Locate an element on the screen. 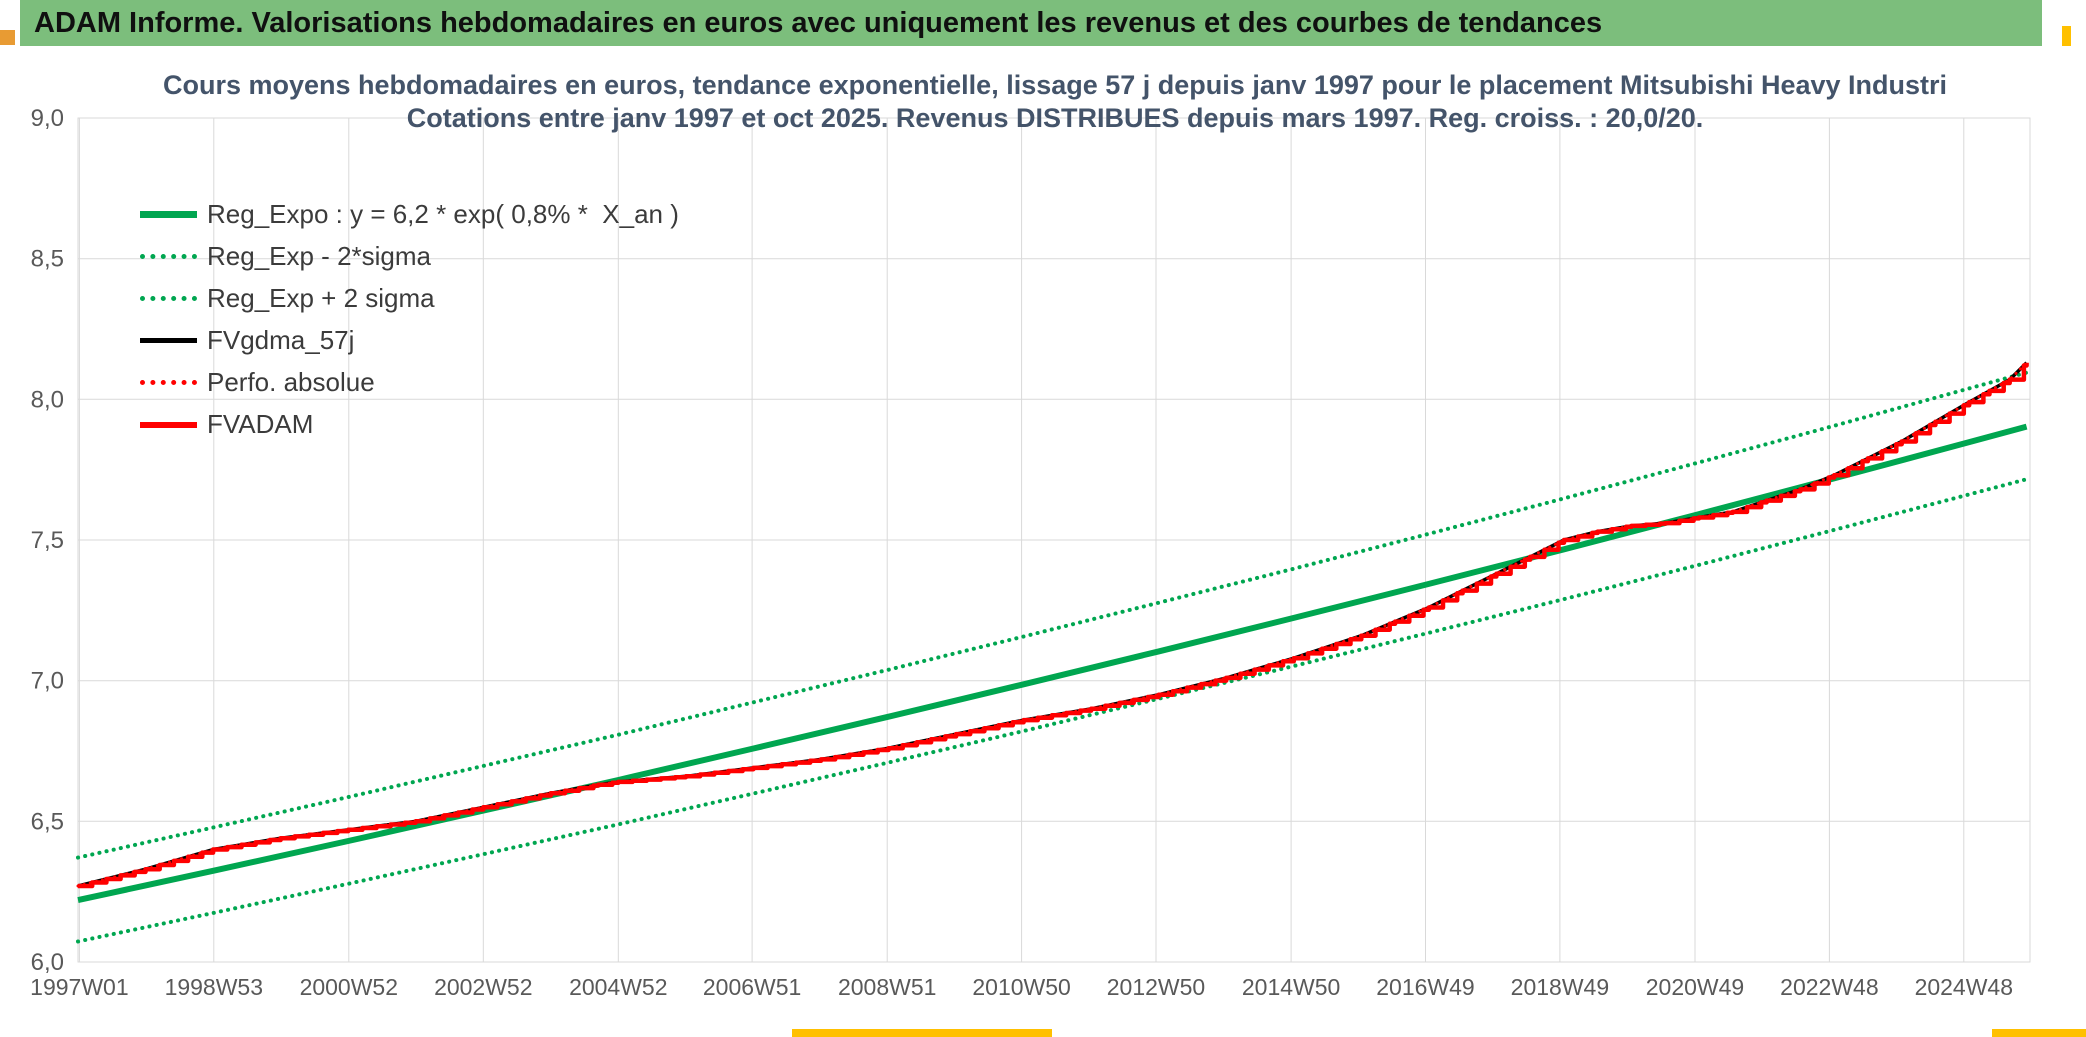 The width and height of the screenshot is (2086, 1037). y-axis-tick-label: 8,5 is located at coordinates (47, 259).